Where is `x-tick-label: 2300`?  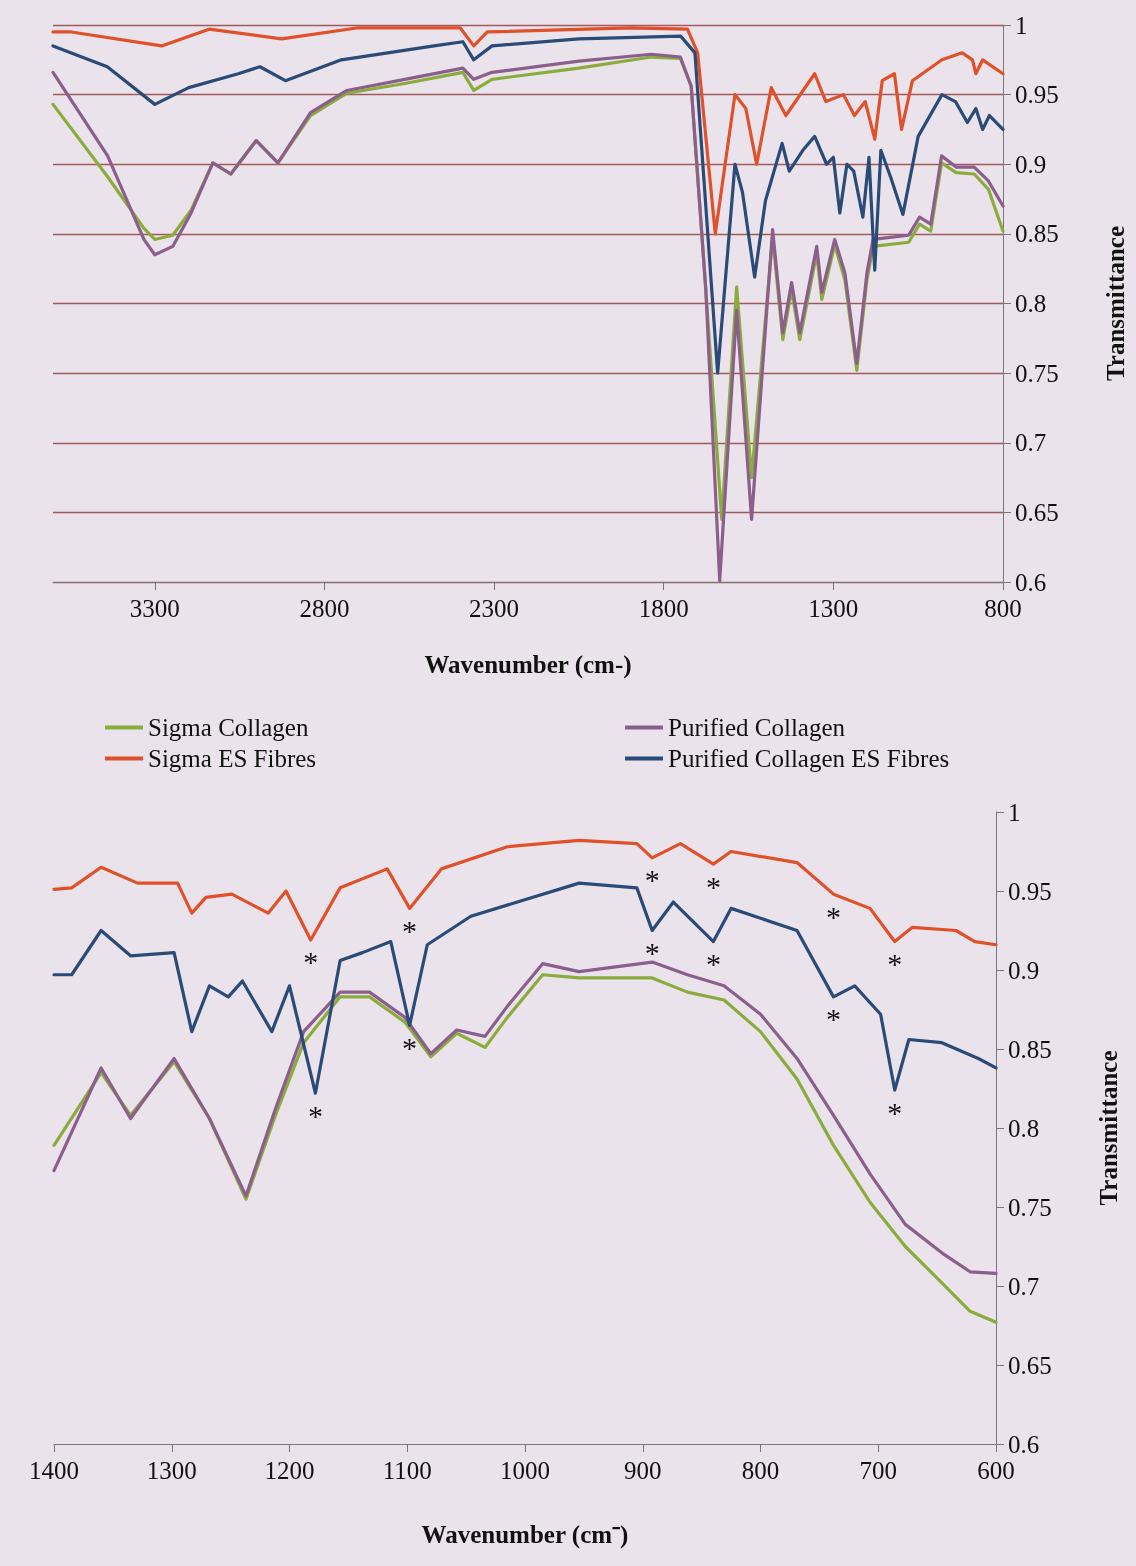 x-tick-label: 2300 is located at coordinates (494, 608).